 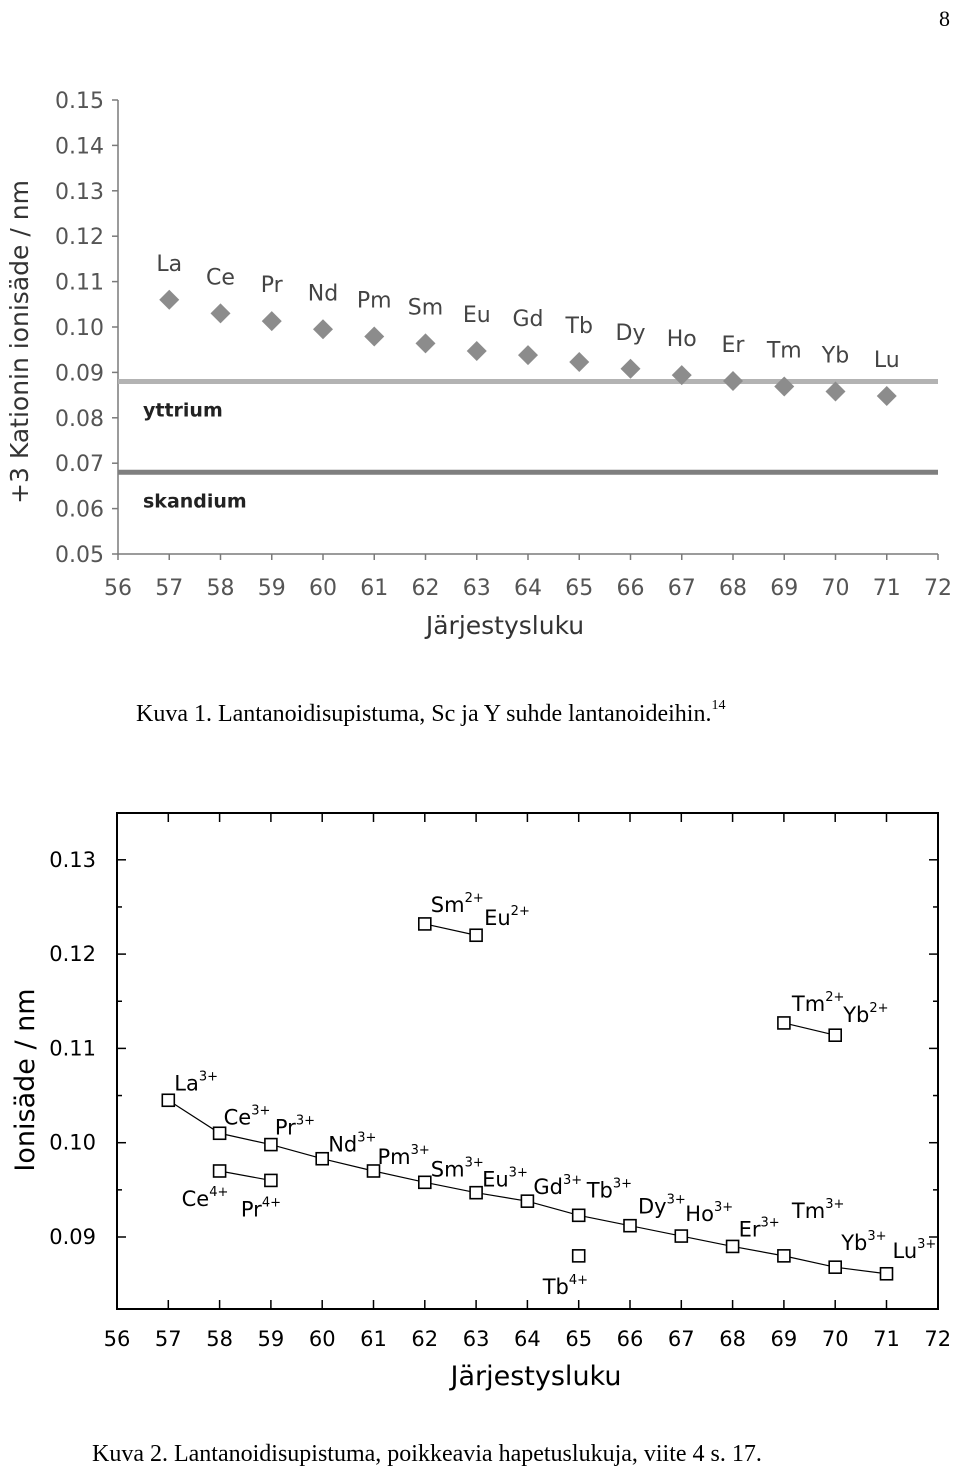 What do you see at coordinates (709, 1213) in the screenshot?
I see `ion-label: Ho3+` at bounding box center [709, 1213].